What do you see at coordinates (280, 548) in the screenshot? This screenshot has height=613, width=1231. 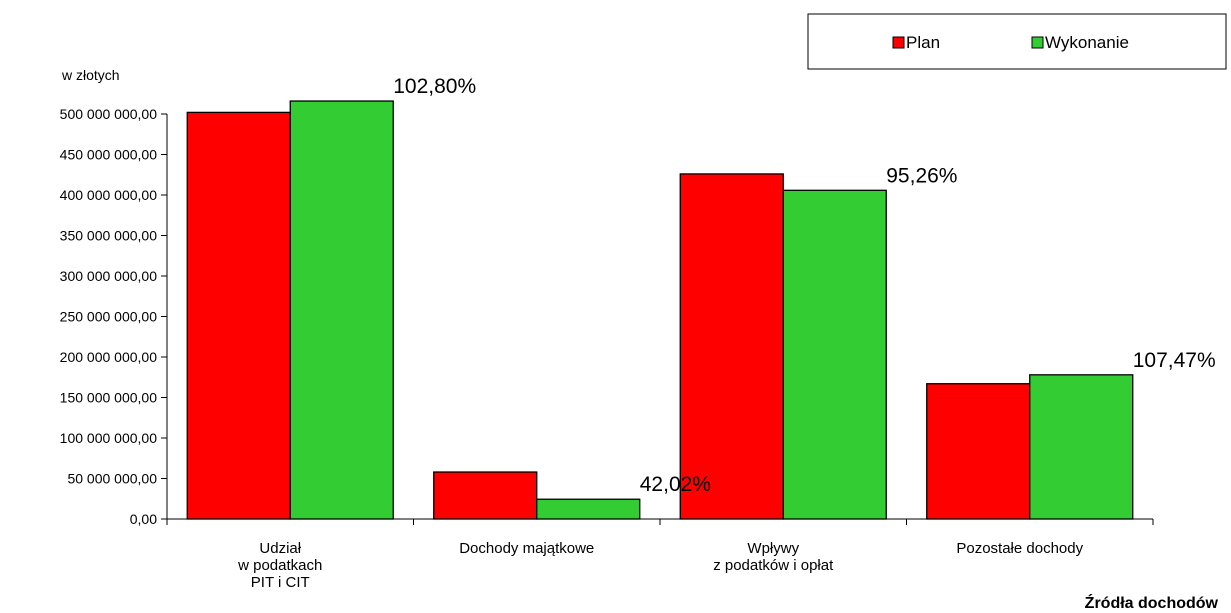 I see `category-label-line: Udział` at bounding box center [280, 548].